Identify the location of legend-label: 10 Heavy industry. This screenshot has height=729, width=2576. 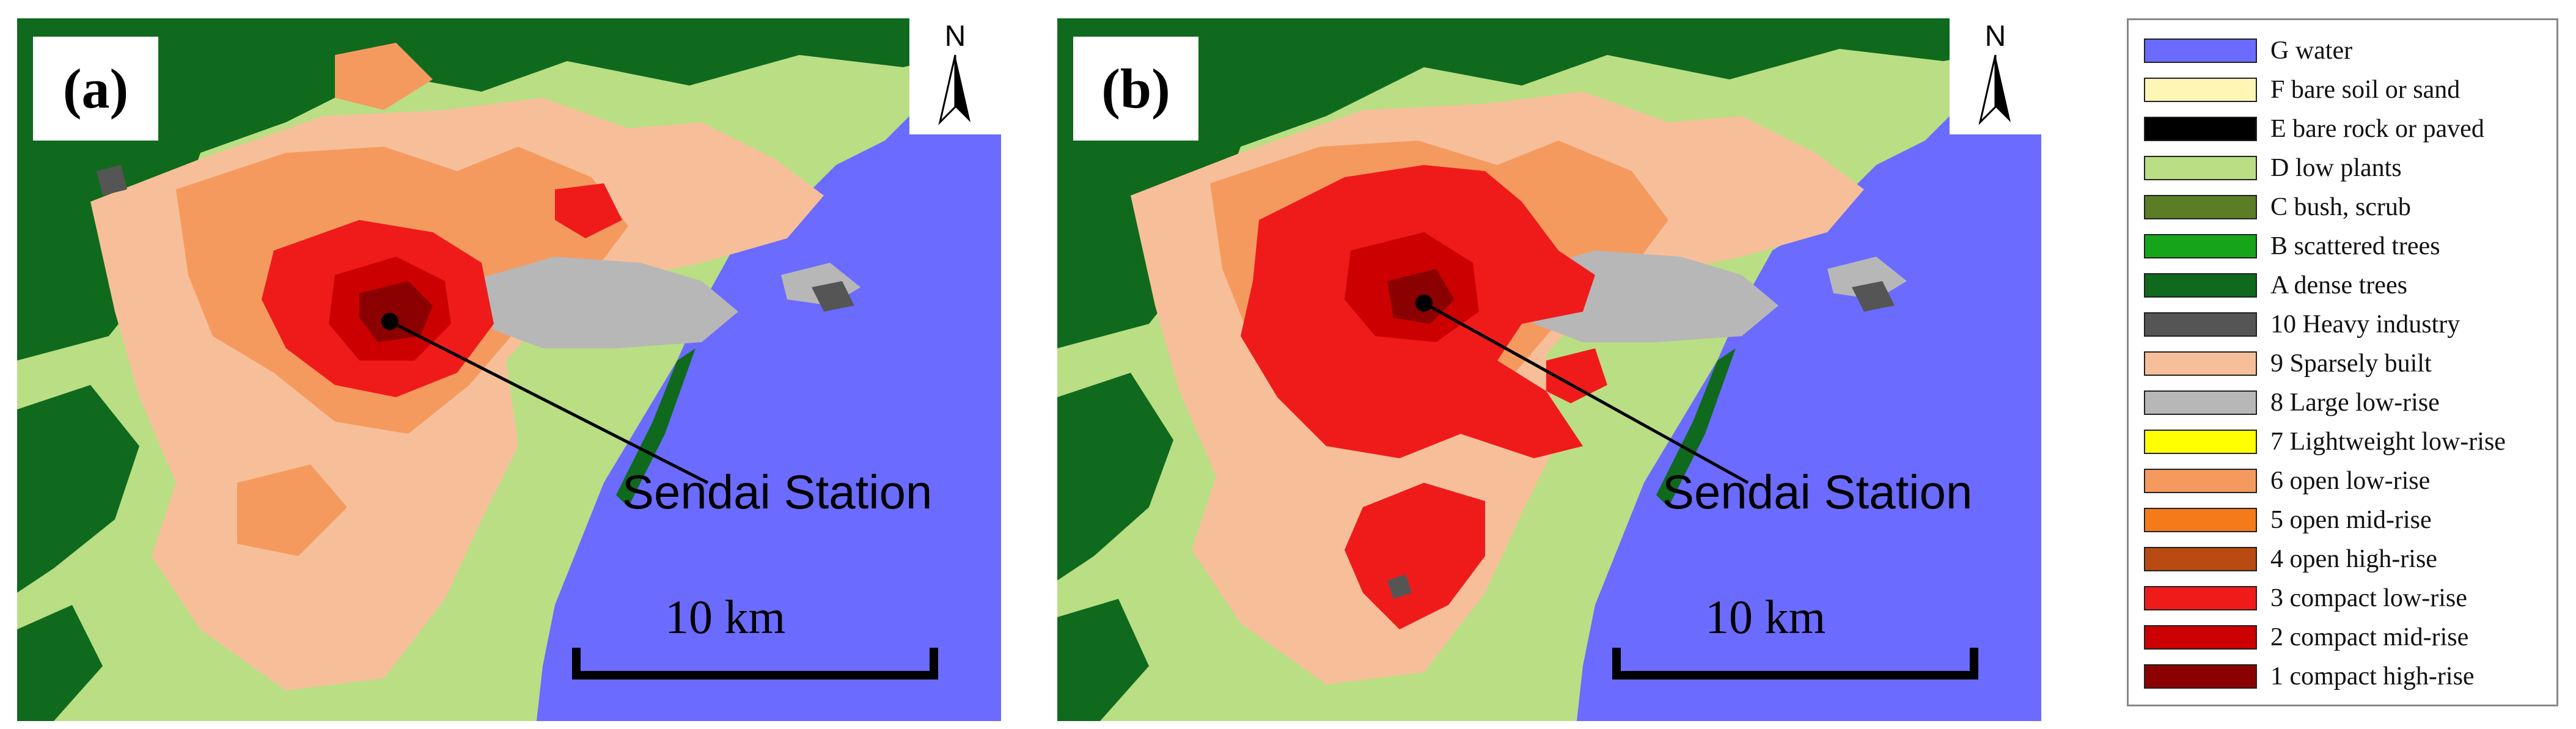
(2365, 324).